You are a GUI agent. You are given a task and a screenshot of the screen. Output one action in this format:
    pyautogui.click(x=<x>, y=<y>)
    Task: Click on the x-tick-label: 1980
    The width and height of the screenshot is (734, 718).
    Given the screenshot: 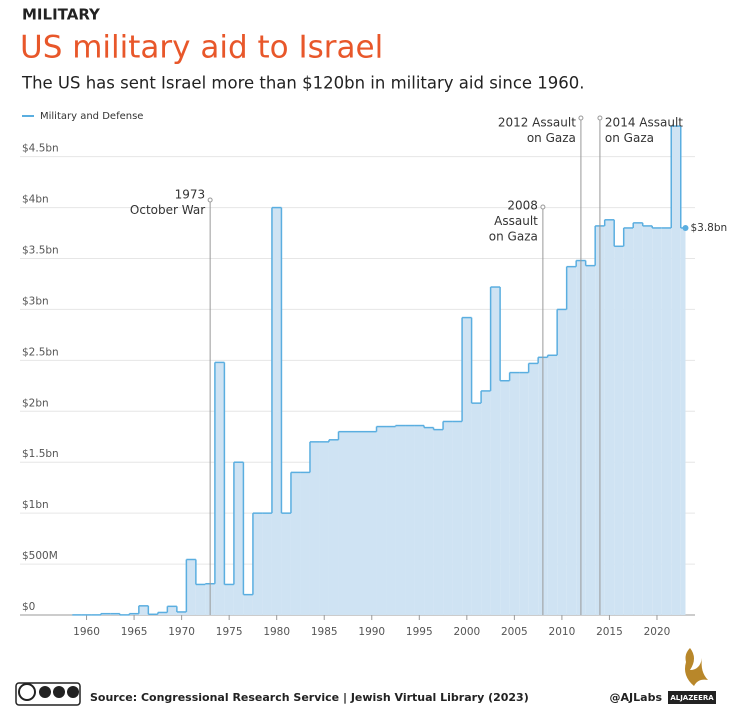 What is the action you would take?
    pyautogui.click(x=276, y=632)
    